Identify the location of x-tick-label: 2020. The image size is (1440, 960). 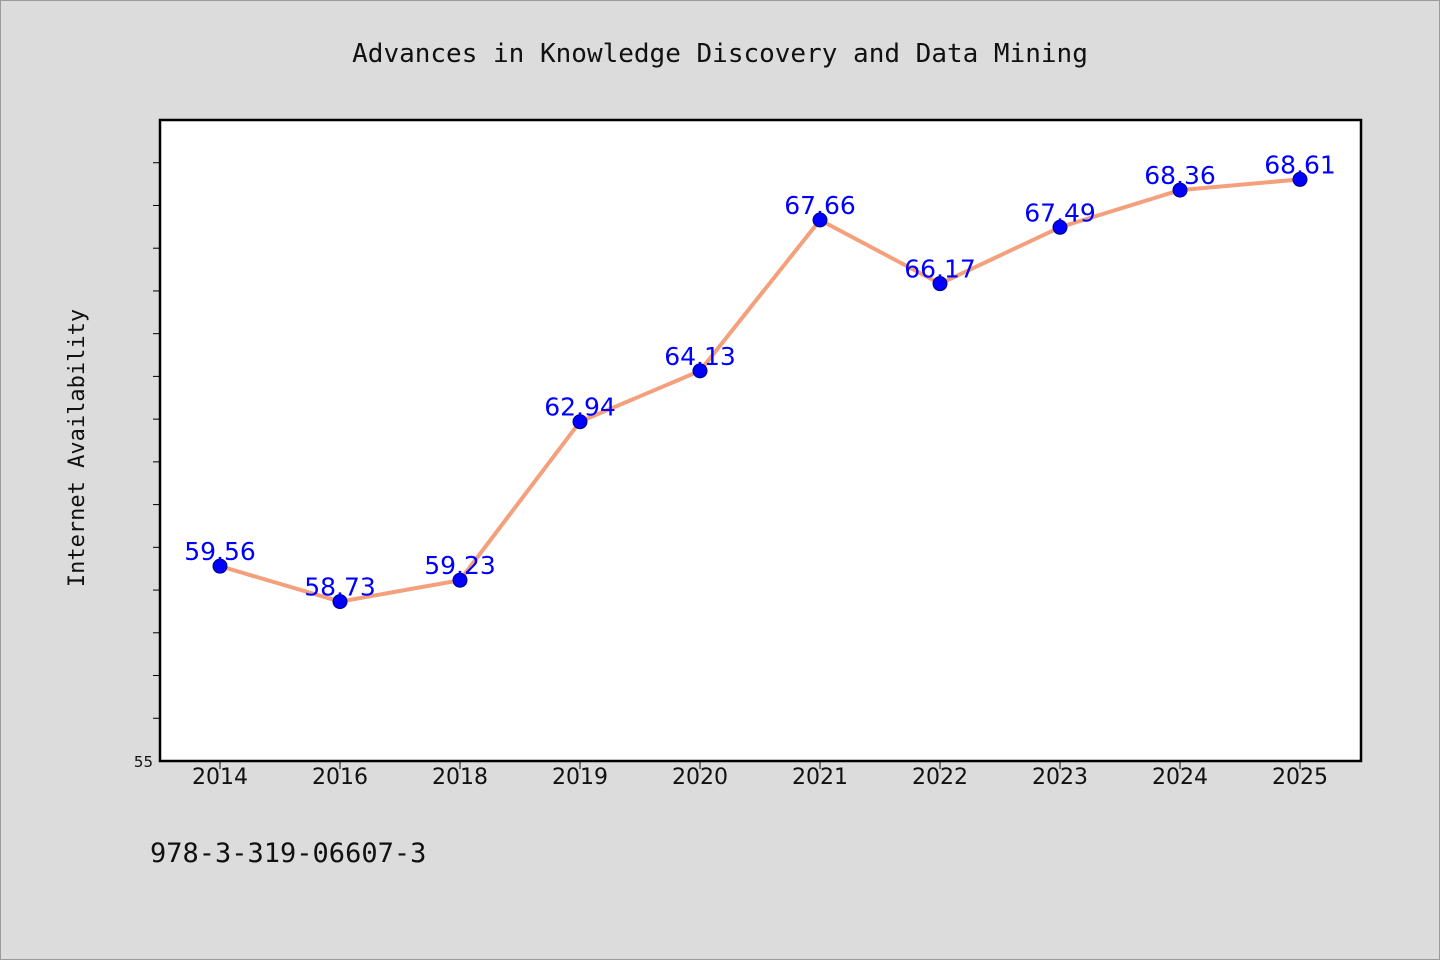
(700, 777).